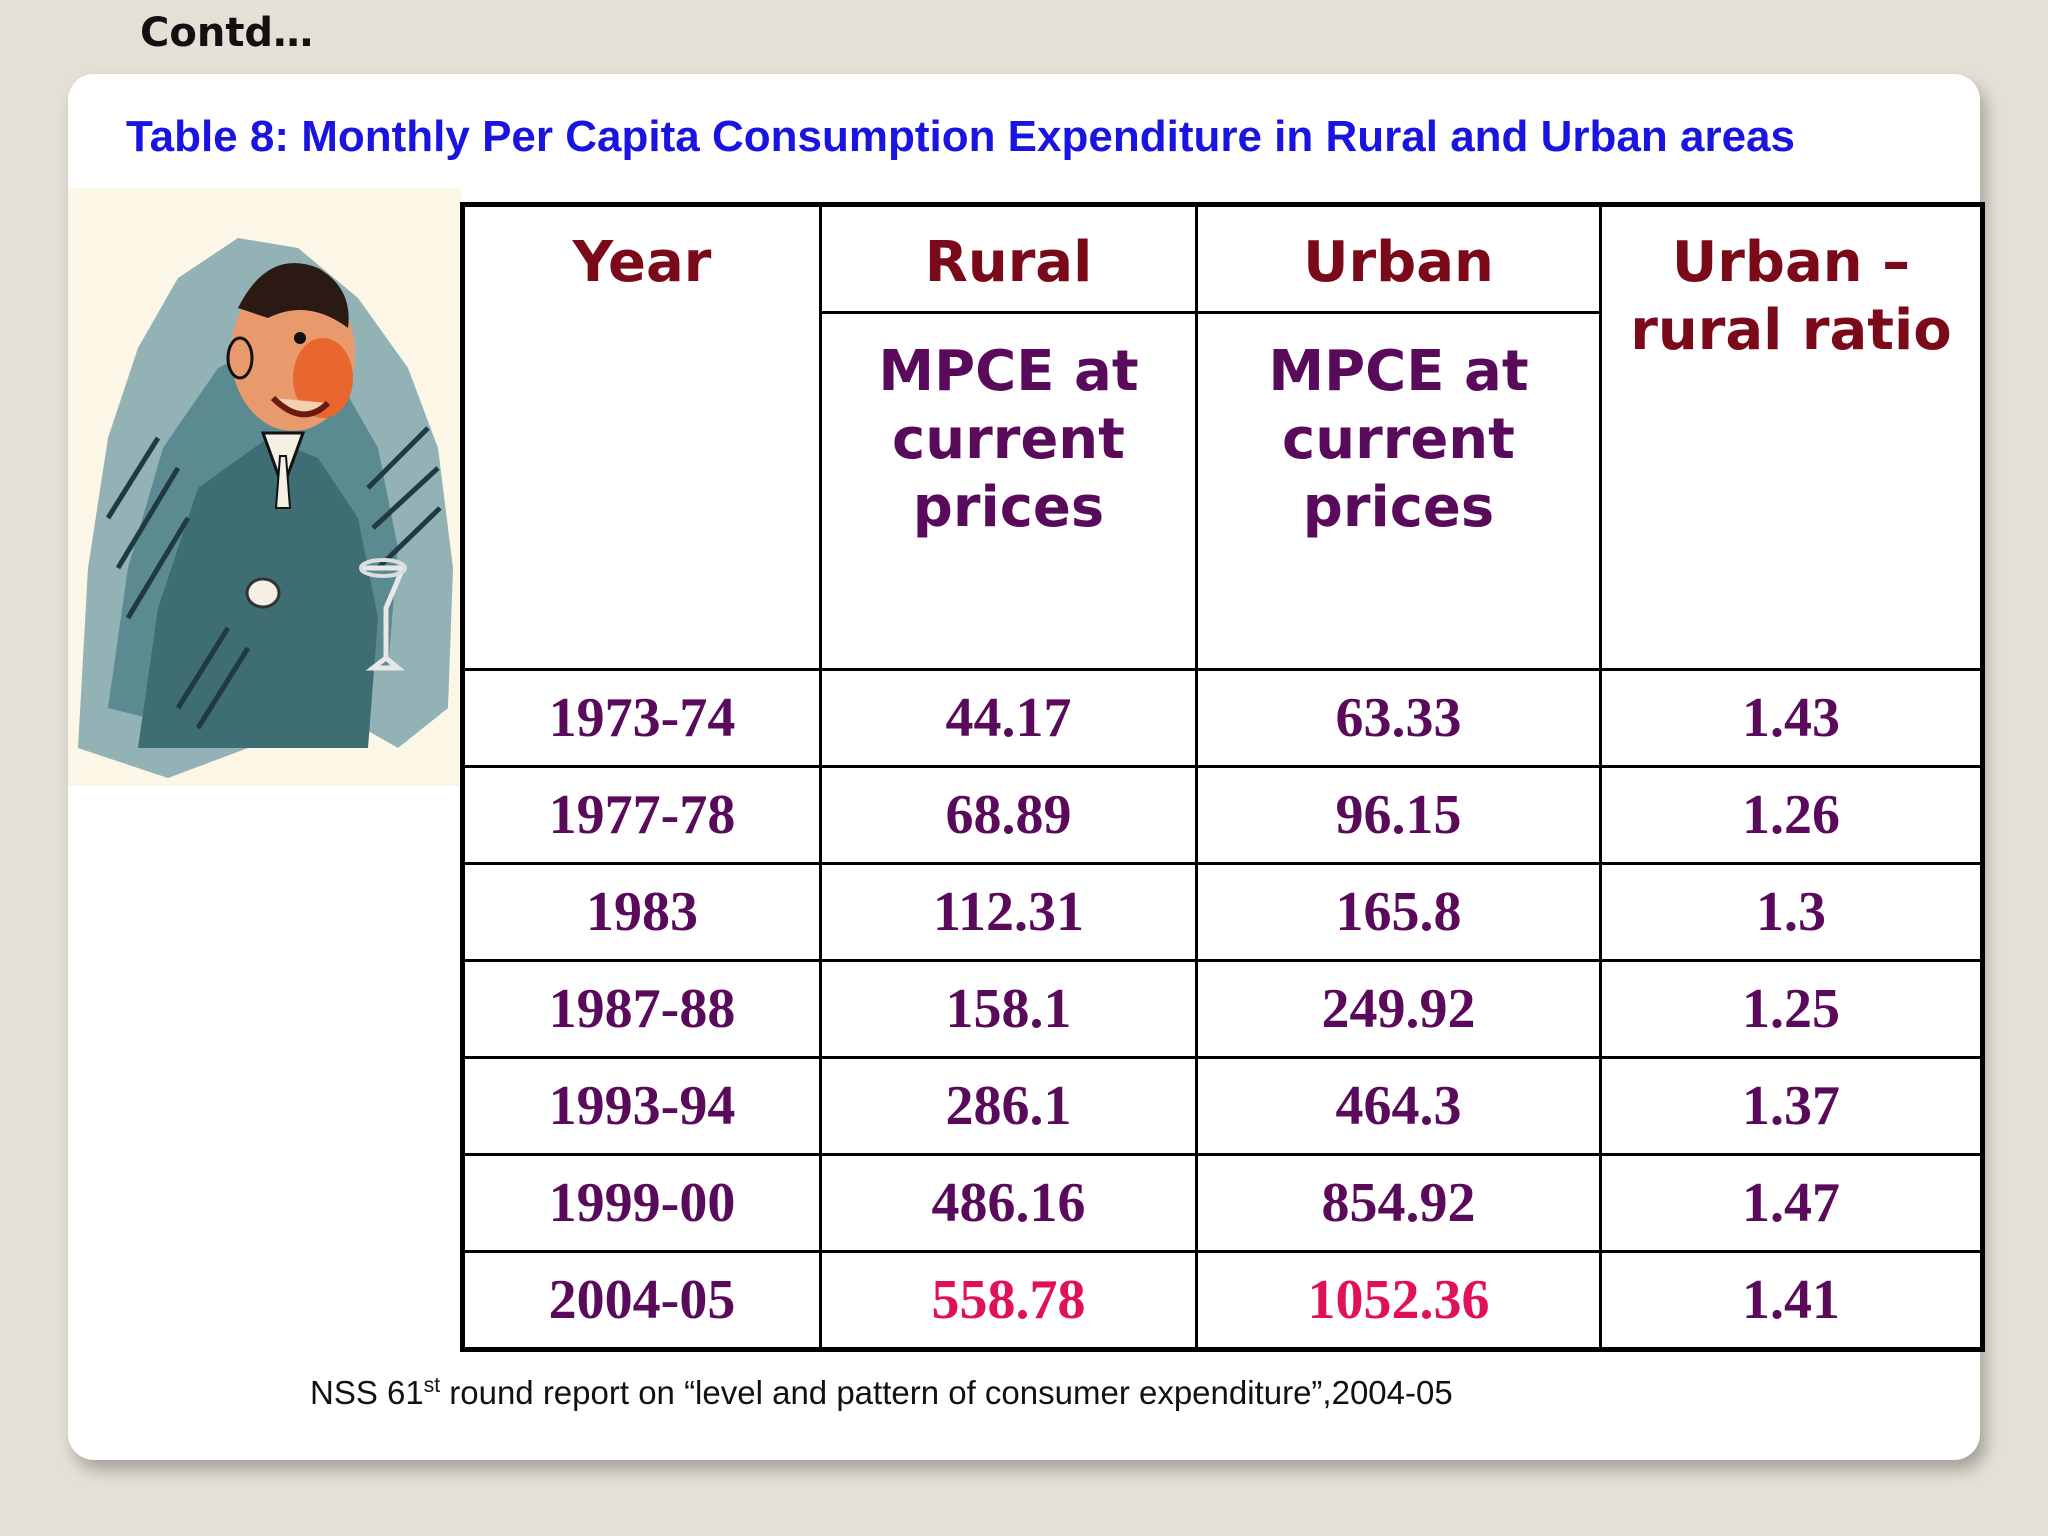 This screenshot has width=2048, height=1536. I want to click on cell-year: 1983, so click(641, 912).